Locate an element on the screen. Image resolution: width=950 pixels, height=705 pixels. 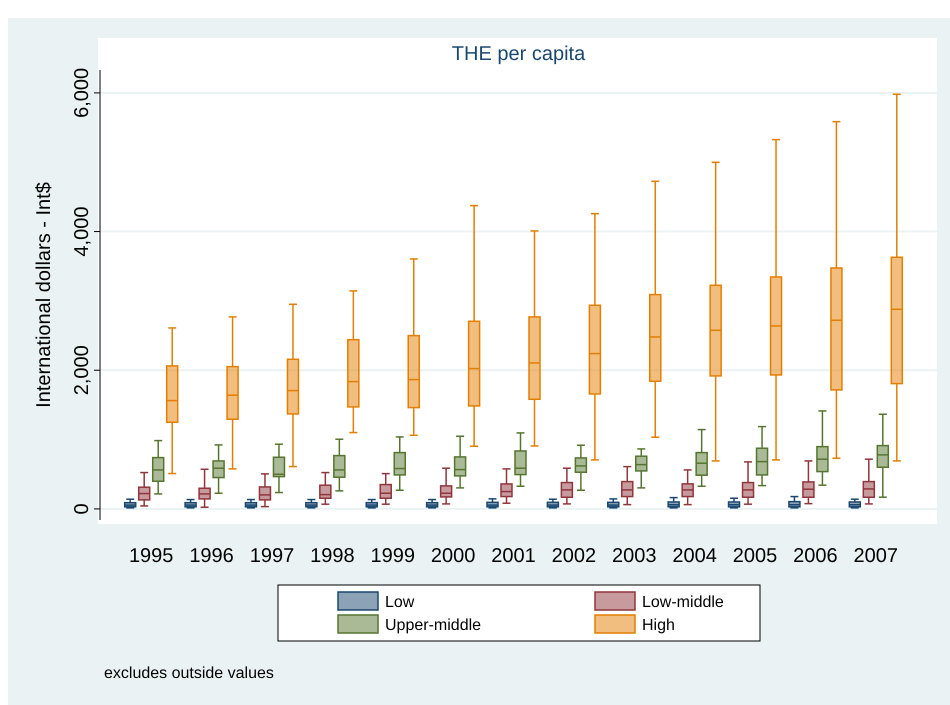
x-tick-label: 2007 is located at coordinates (876, 556).